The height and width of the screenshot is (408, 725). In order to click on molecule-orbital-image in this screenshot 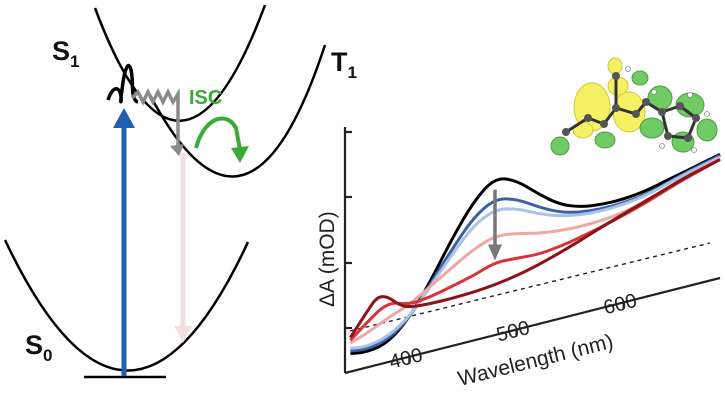, I will do `click(634, 106)`.